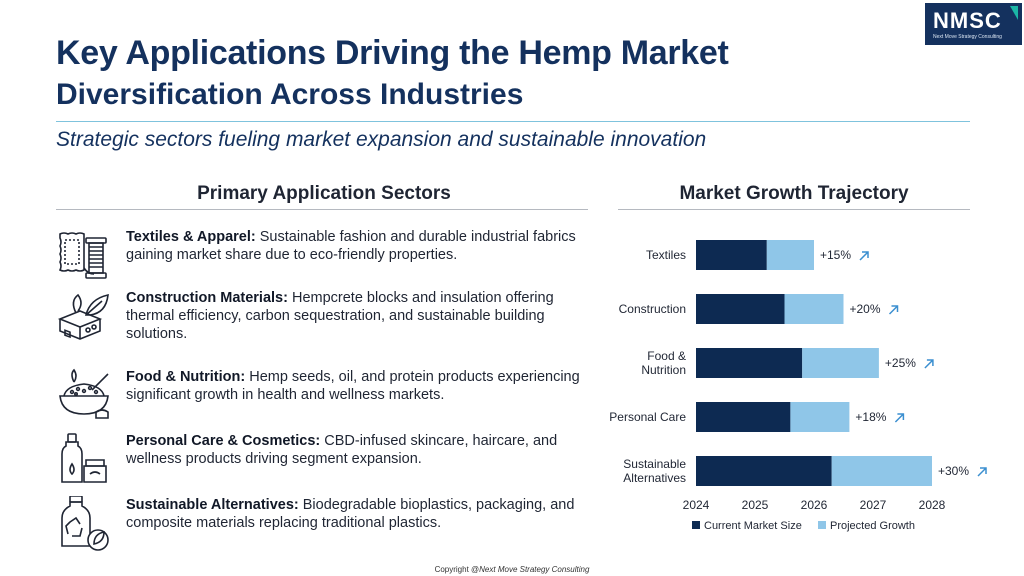  I want to click on page-title: Key Applications Driving the Hemp Market, so click(392, 53).